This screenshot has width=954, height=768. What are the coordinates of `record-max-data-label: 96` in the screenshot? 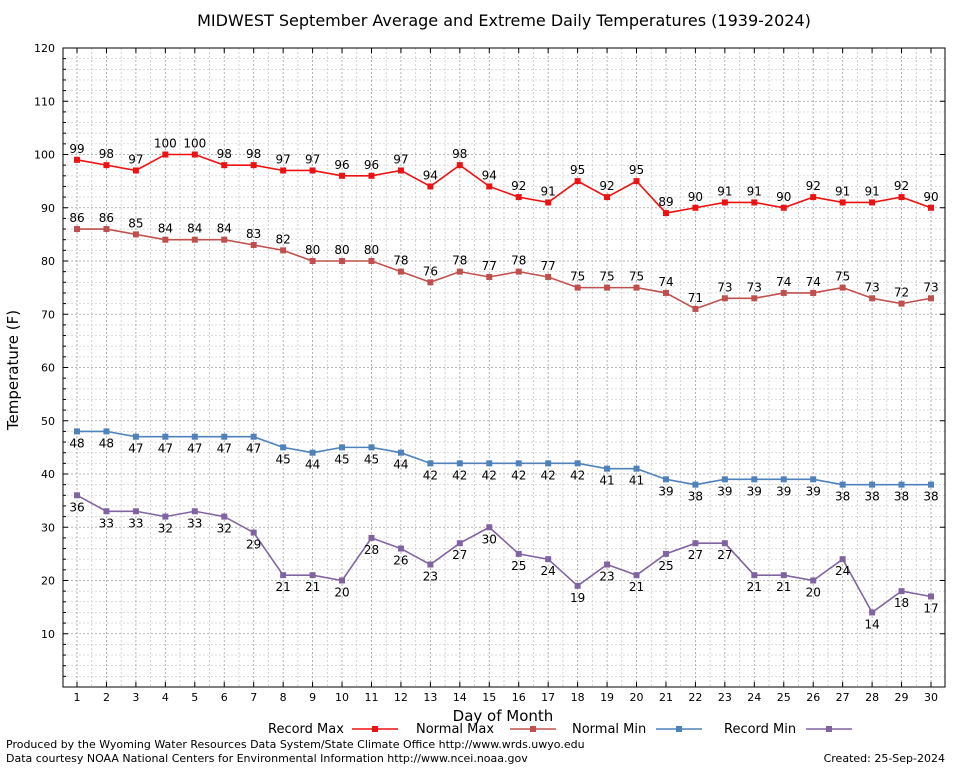 It's located at (371, 165).